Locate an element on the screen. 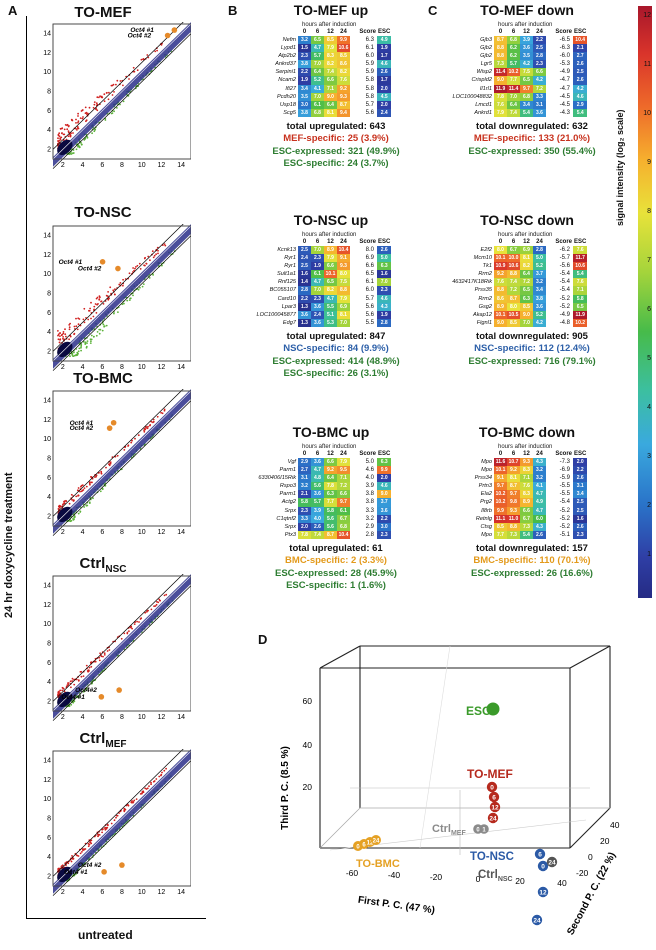 Image resolution: width=656 pixels, height=950 pixels. pca-grid-line is located at coordinates (435, 747).